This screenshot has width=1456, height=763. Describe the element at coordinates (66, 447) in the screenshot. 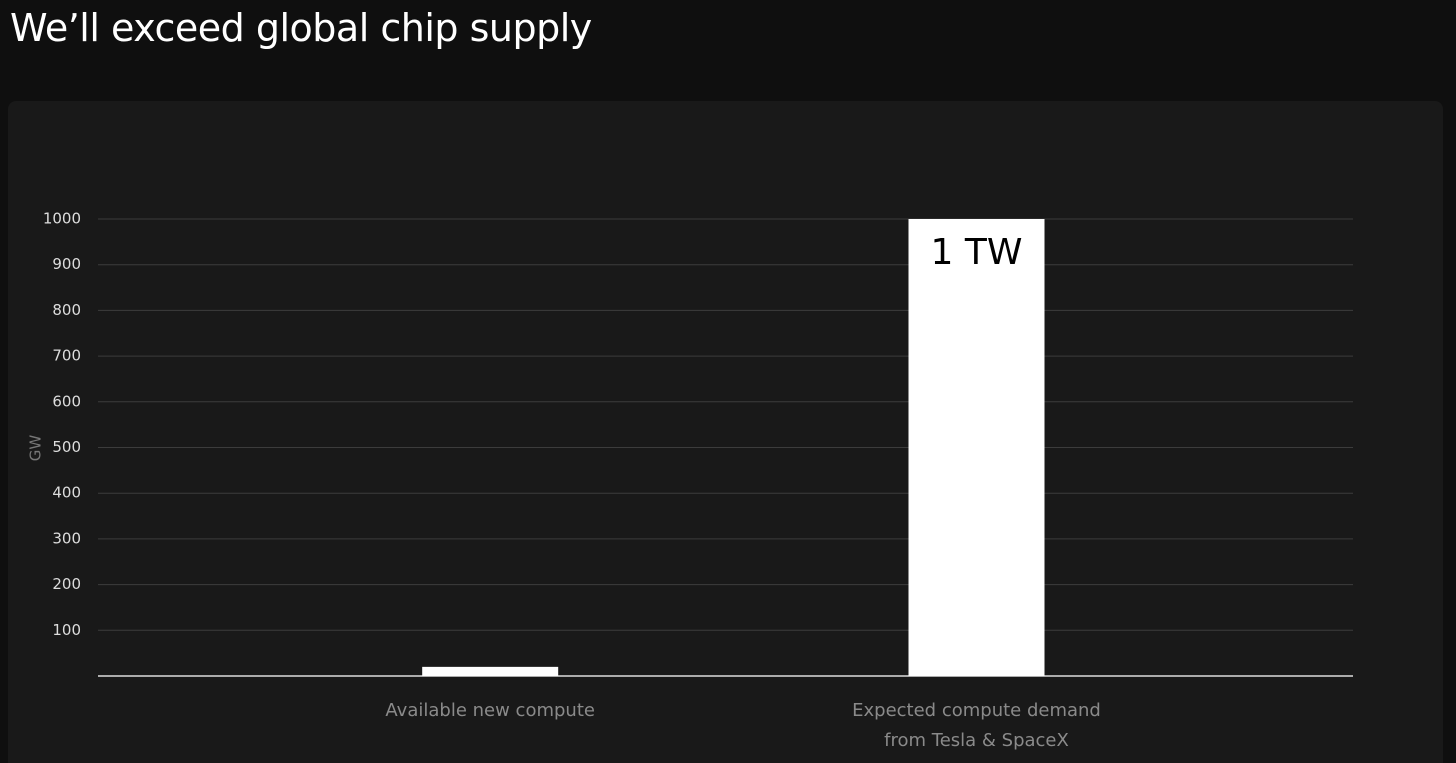

I see `y-tick-label: 500` at that location.